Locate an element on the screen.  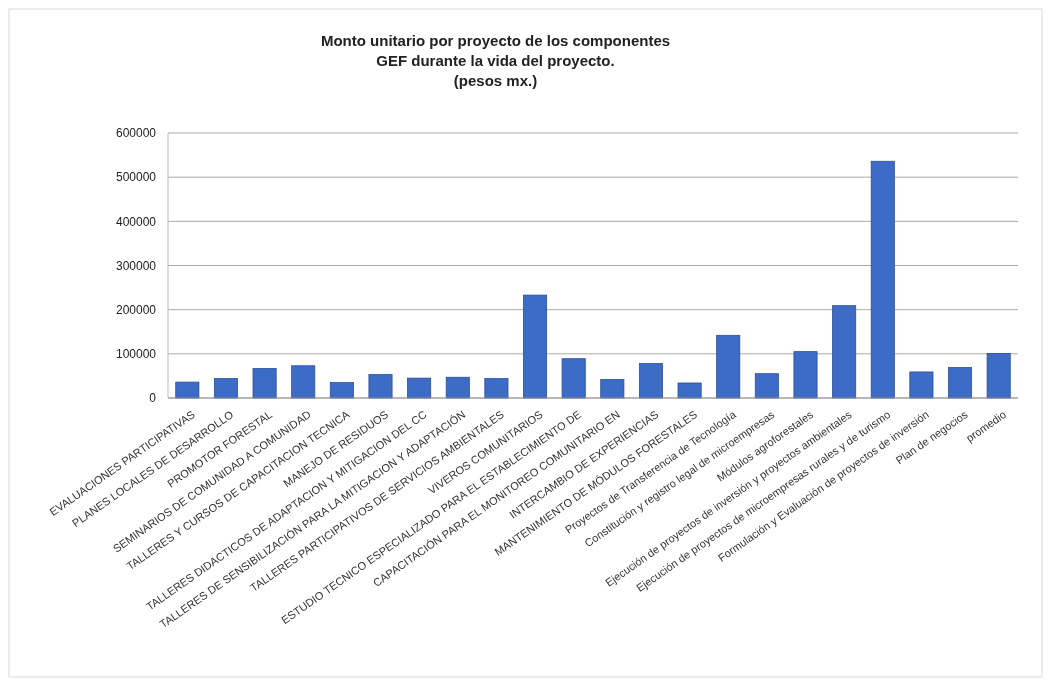
y-tick-label: 500000 is located at coordinates (136, 177).